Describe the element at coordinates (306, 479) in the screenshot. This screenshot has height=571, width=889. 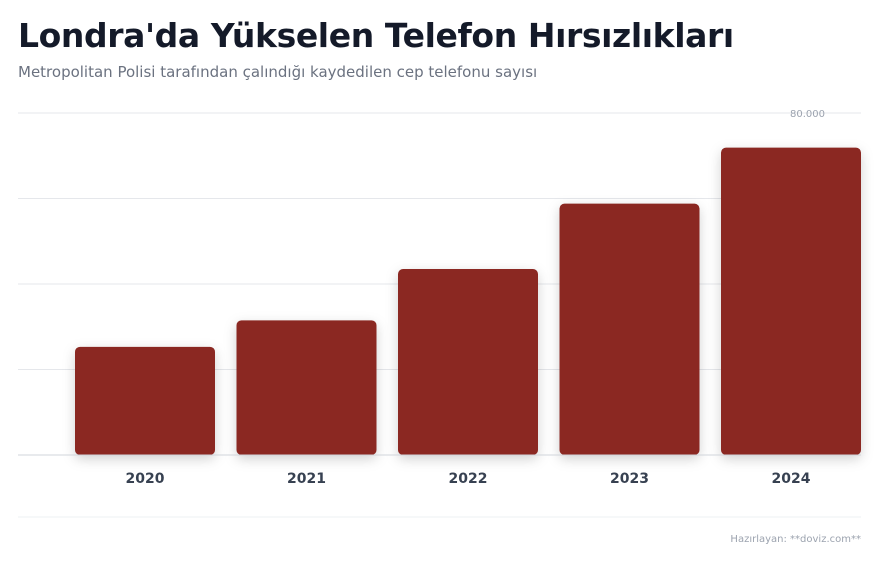
I see `x-tick-label-2021: 2021` at that location.